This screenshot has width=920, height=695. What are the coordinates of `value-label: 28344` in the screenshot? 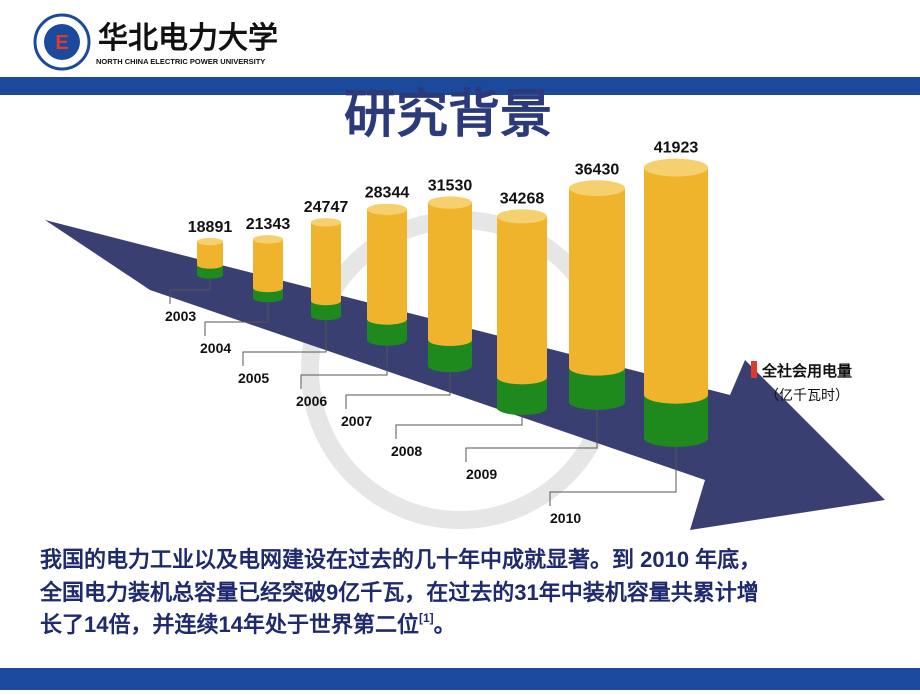 It's located at (387, 193).